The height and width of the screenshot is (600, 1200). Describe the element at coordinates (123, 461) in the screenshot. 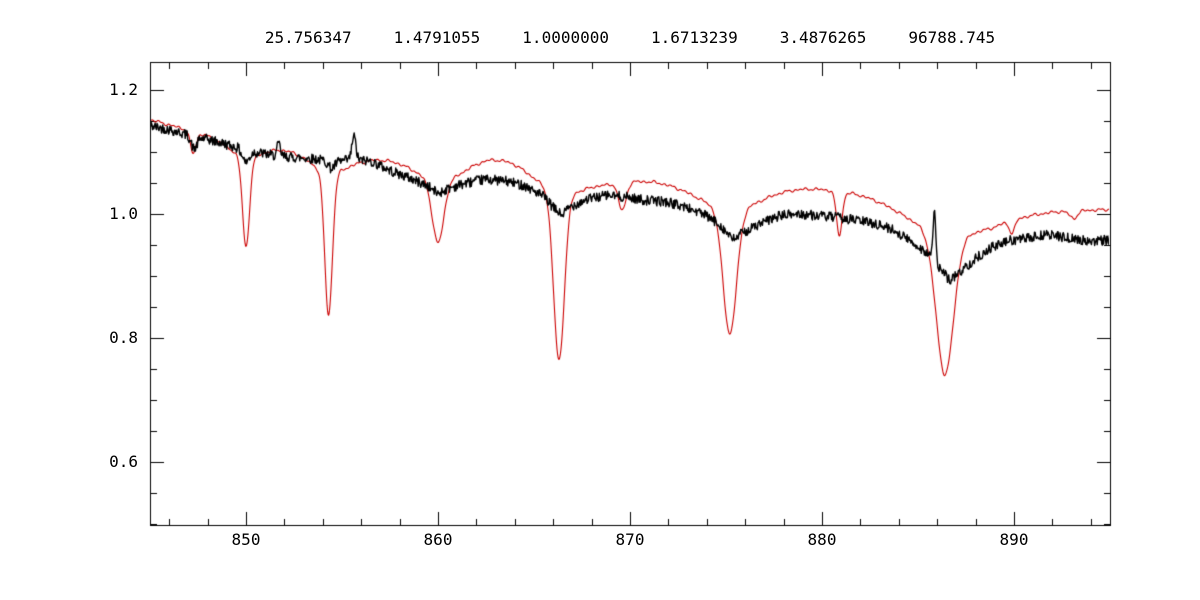

I see `y-axis-tick-label-0-6: 0.6` at that location.